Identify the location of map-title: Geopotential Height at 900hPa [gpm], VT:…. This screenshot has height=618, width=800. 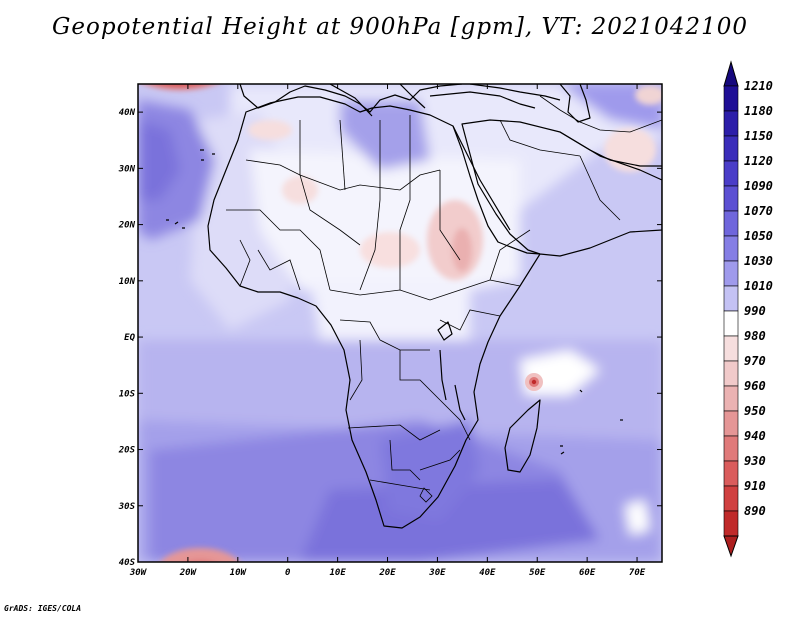
(400, 27).